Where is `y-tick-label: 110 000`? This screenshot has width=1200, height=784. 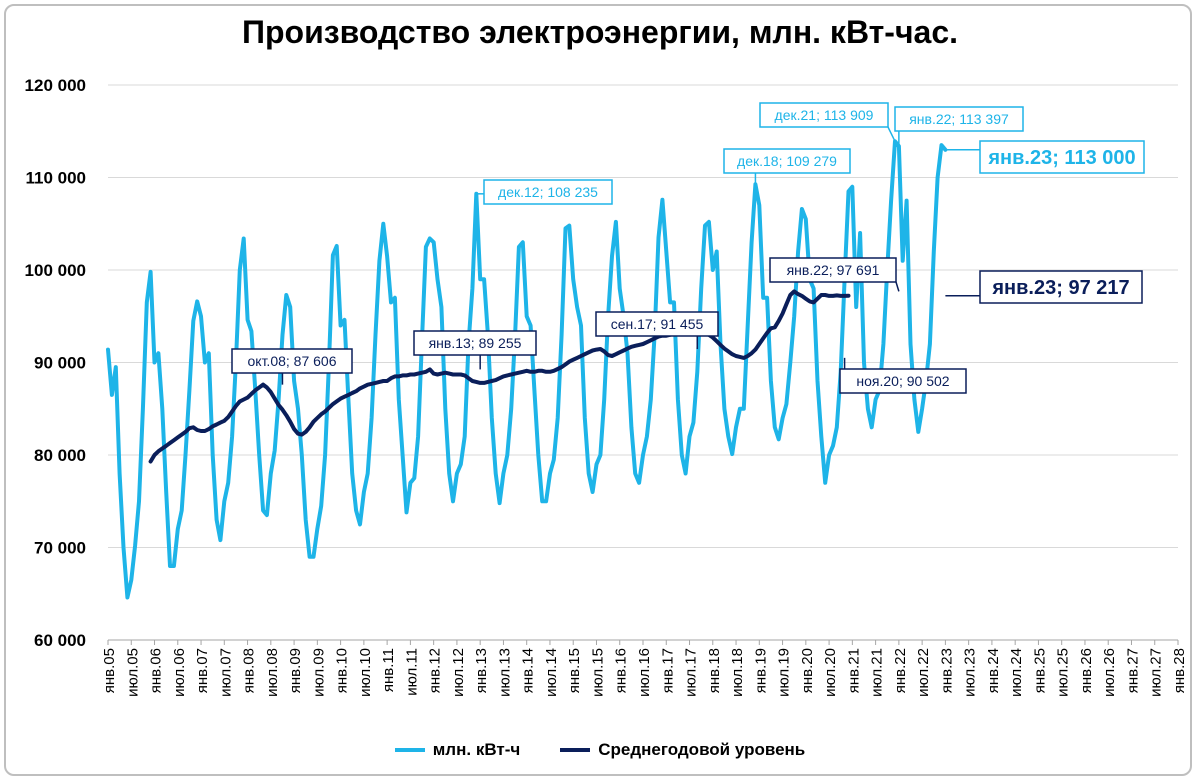
y-tick-label: 110 000 is located at coordinates (55, 178).